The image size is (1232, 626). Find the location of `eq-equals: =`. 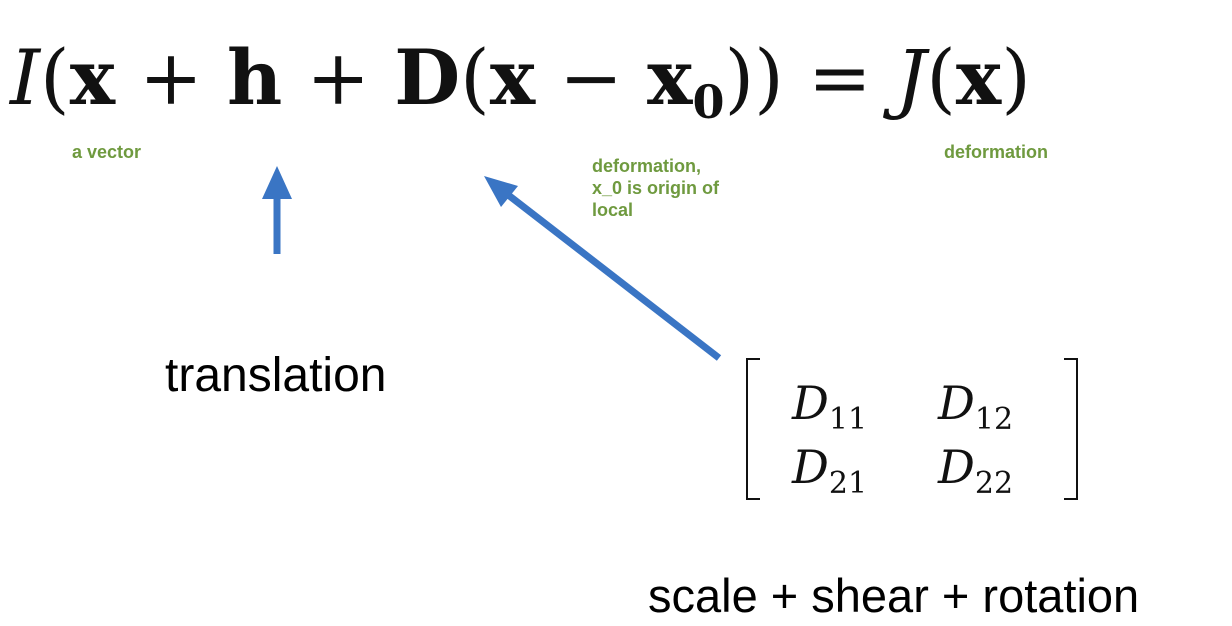

eq-equals: = is located at coordinates (839, 77).